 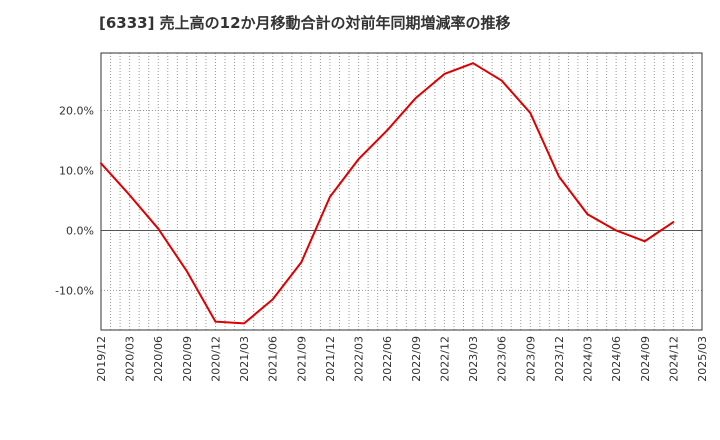 I want to click on y-tick-label: 0.0%, so click(x=80, y=230).